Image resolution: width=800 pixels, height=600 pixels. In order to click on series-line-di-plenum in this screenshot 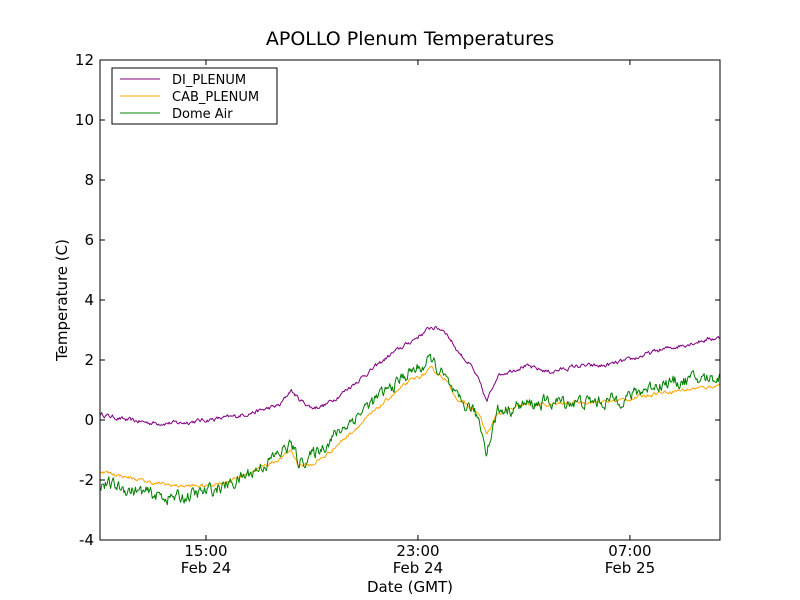, I will do `click(410, 376)`.